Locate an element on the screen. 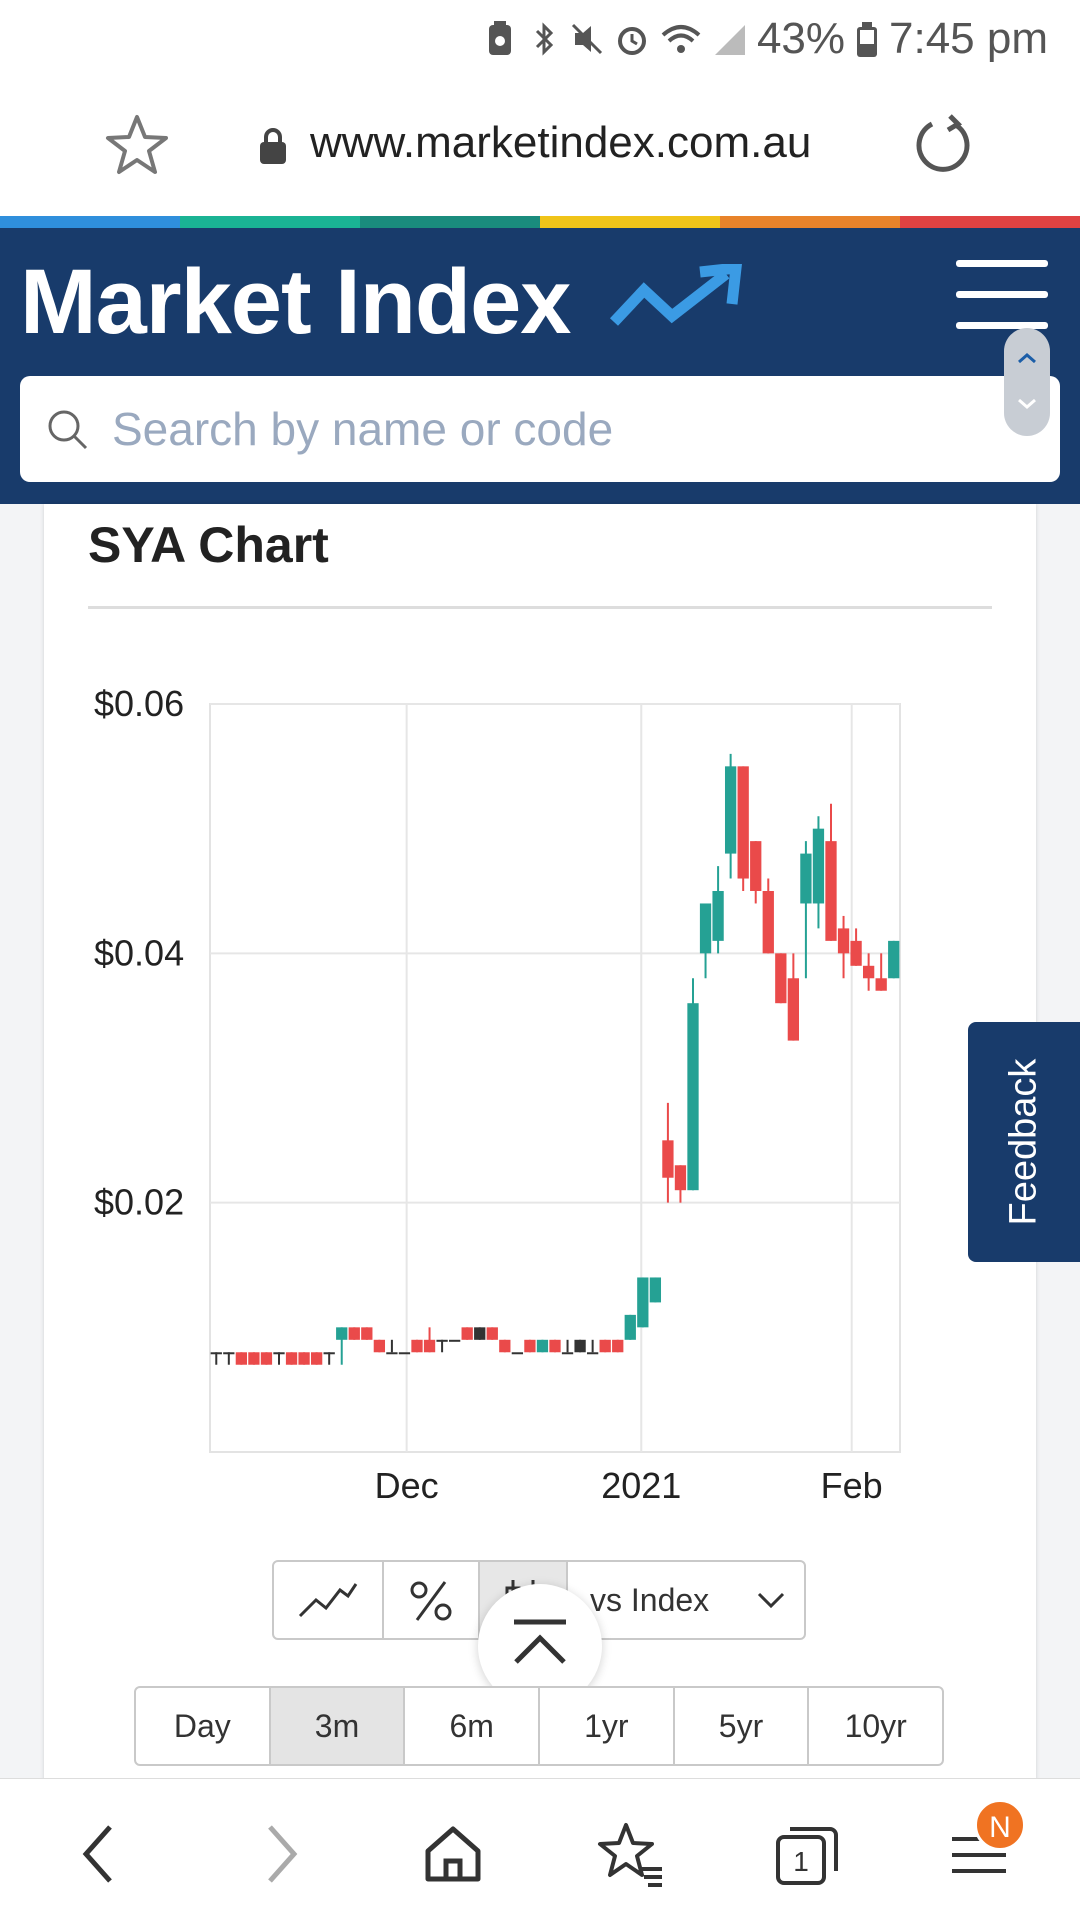 The width and height of the screenshot is (1080, 1920). alarm-icon is located at coordinates (631, 41).